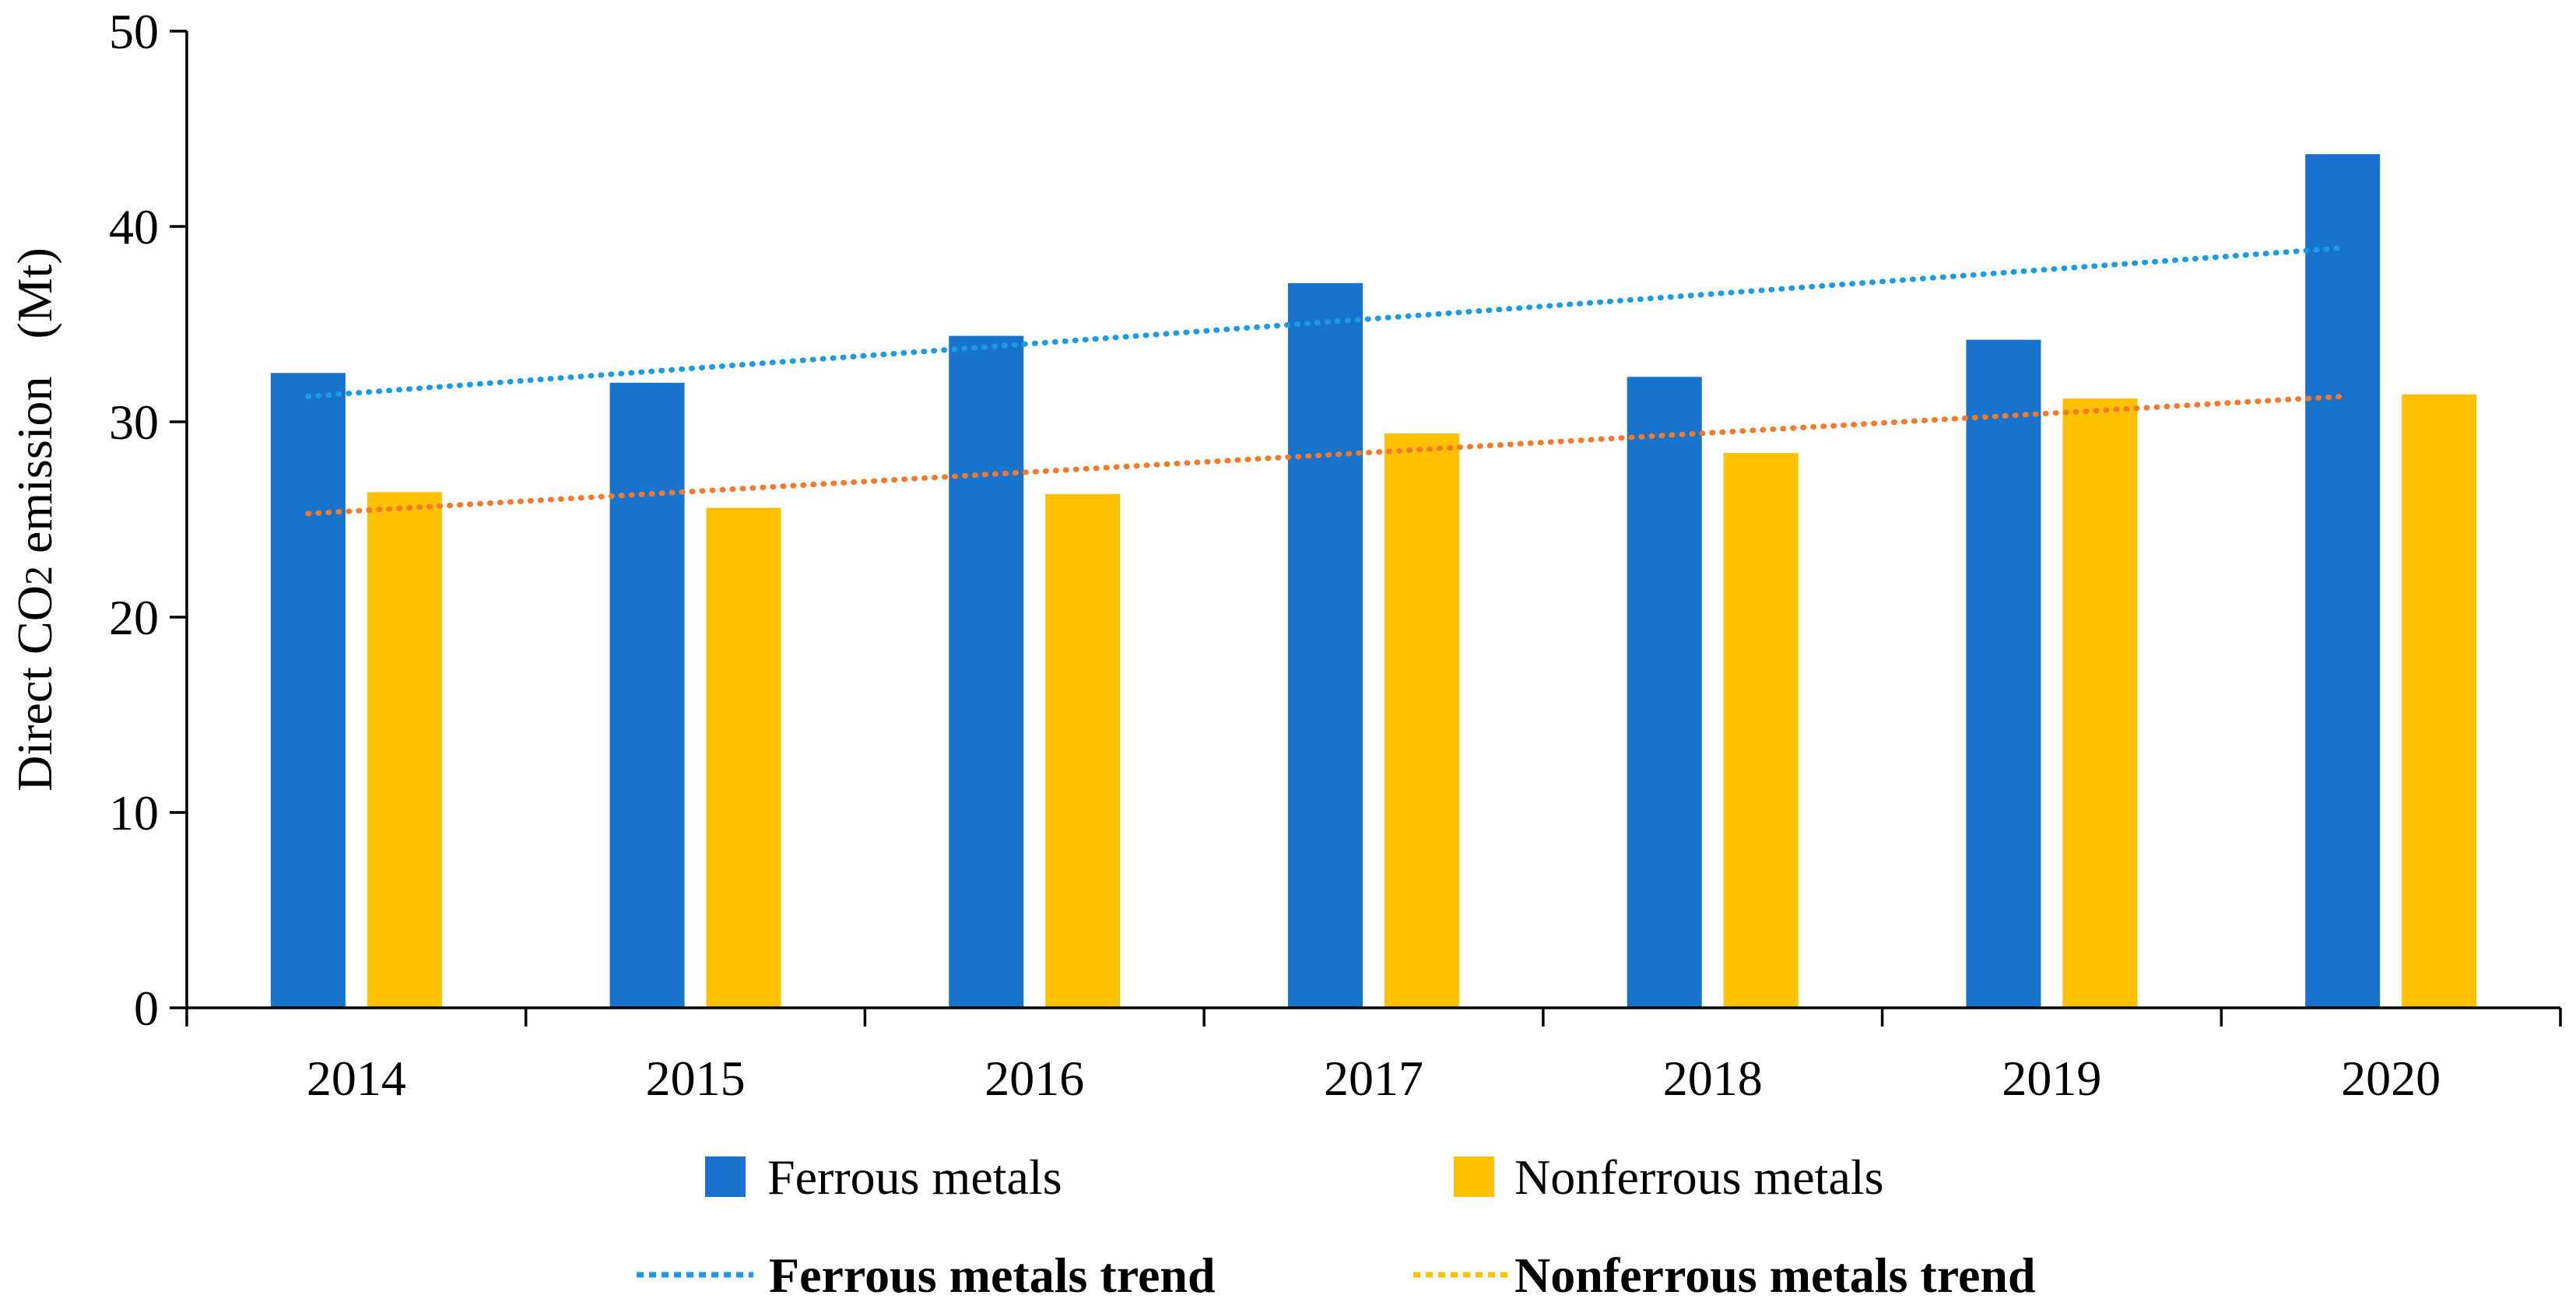  What do you see at coordinates (357, 1078) in the screenshot?
I see `x-tick-label: 2014` at bounding box center [357, 1078].